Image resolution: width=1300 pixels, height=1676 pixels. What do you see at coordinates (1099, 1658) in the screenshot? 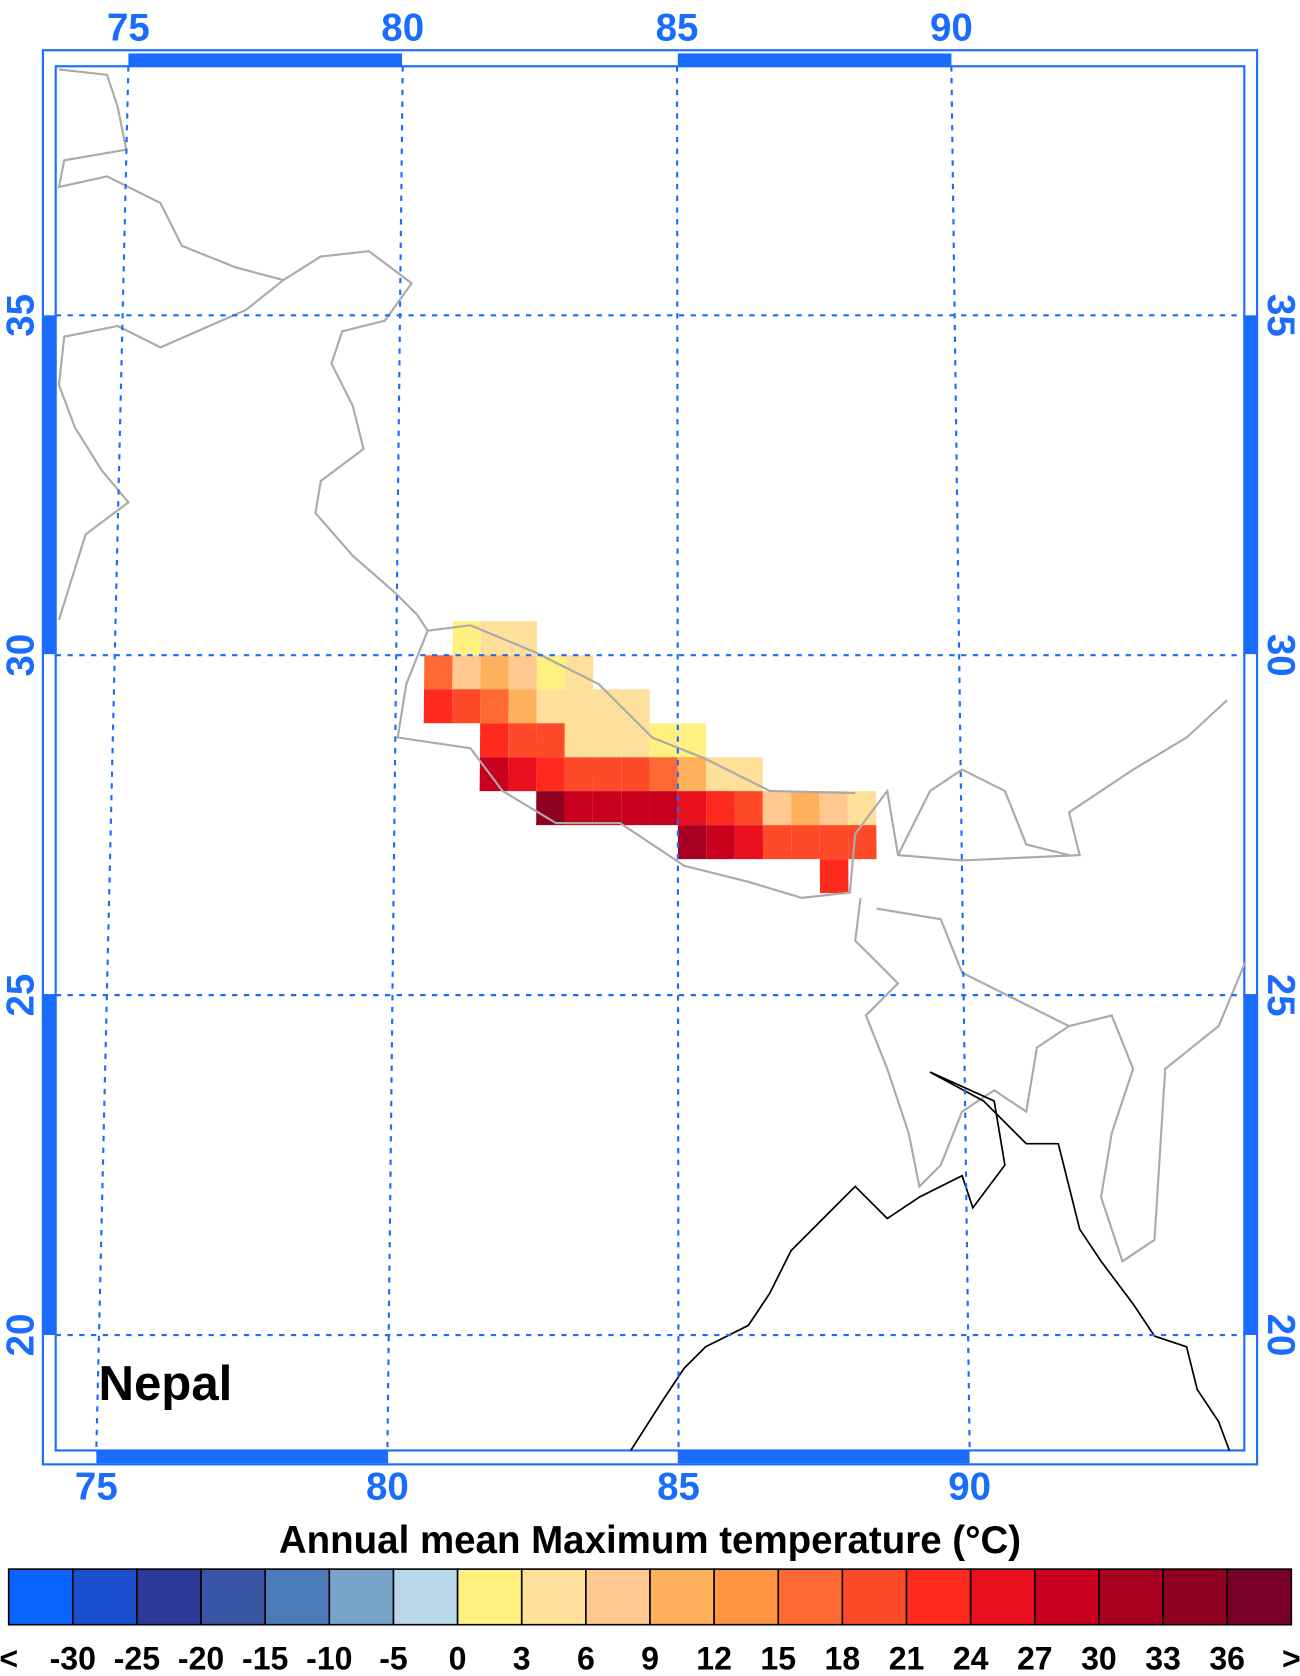
I see `colorbar-label: 30` at bounding box center [1099, 1658].